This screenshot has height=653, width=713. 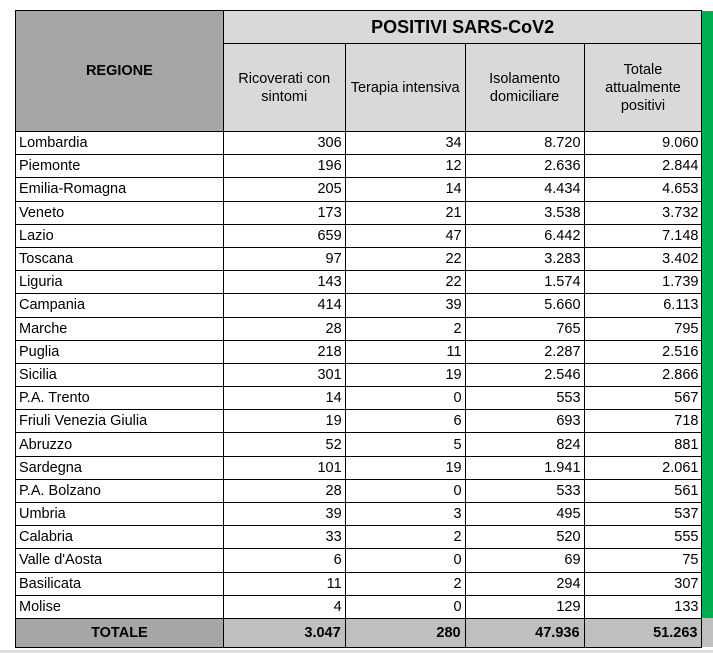 What do you see at coordinates (284, 583) in the screenshot?
I see `ricoverati: 11` at bounding box center [284, 583].